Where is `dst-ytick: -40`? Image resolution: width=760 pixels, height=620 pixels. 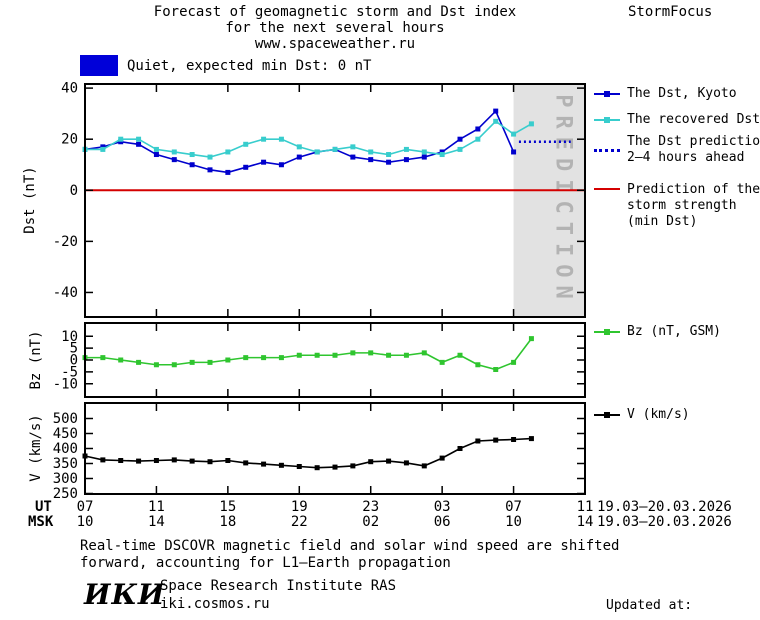
dst-ytick: -40 is located at coordinates (65, 293).